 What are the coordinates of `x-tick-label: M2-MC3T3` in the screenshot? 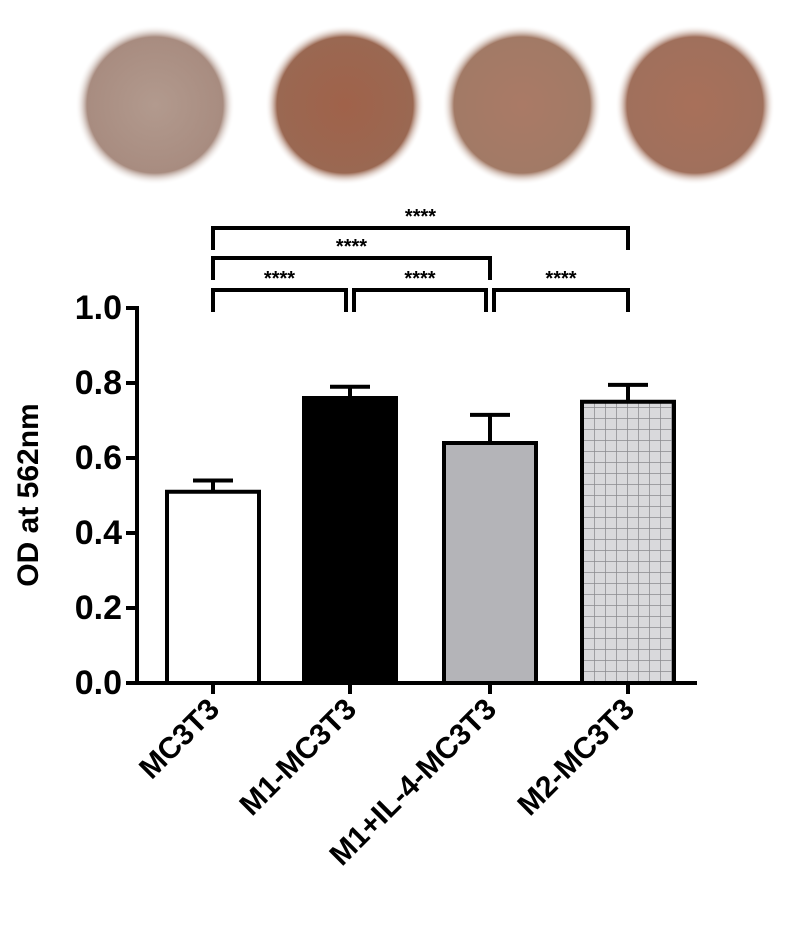 It's located at (576, 757).